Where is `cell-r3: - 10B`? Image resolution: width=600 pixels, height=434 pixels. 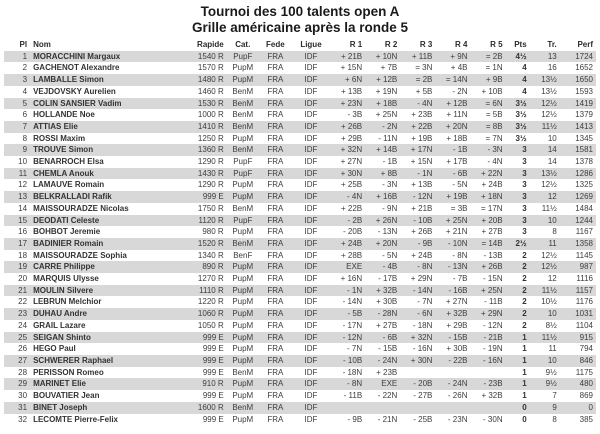 cell-r3: - 10B is located at coordinates (418, 220).